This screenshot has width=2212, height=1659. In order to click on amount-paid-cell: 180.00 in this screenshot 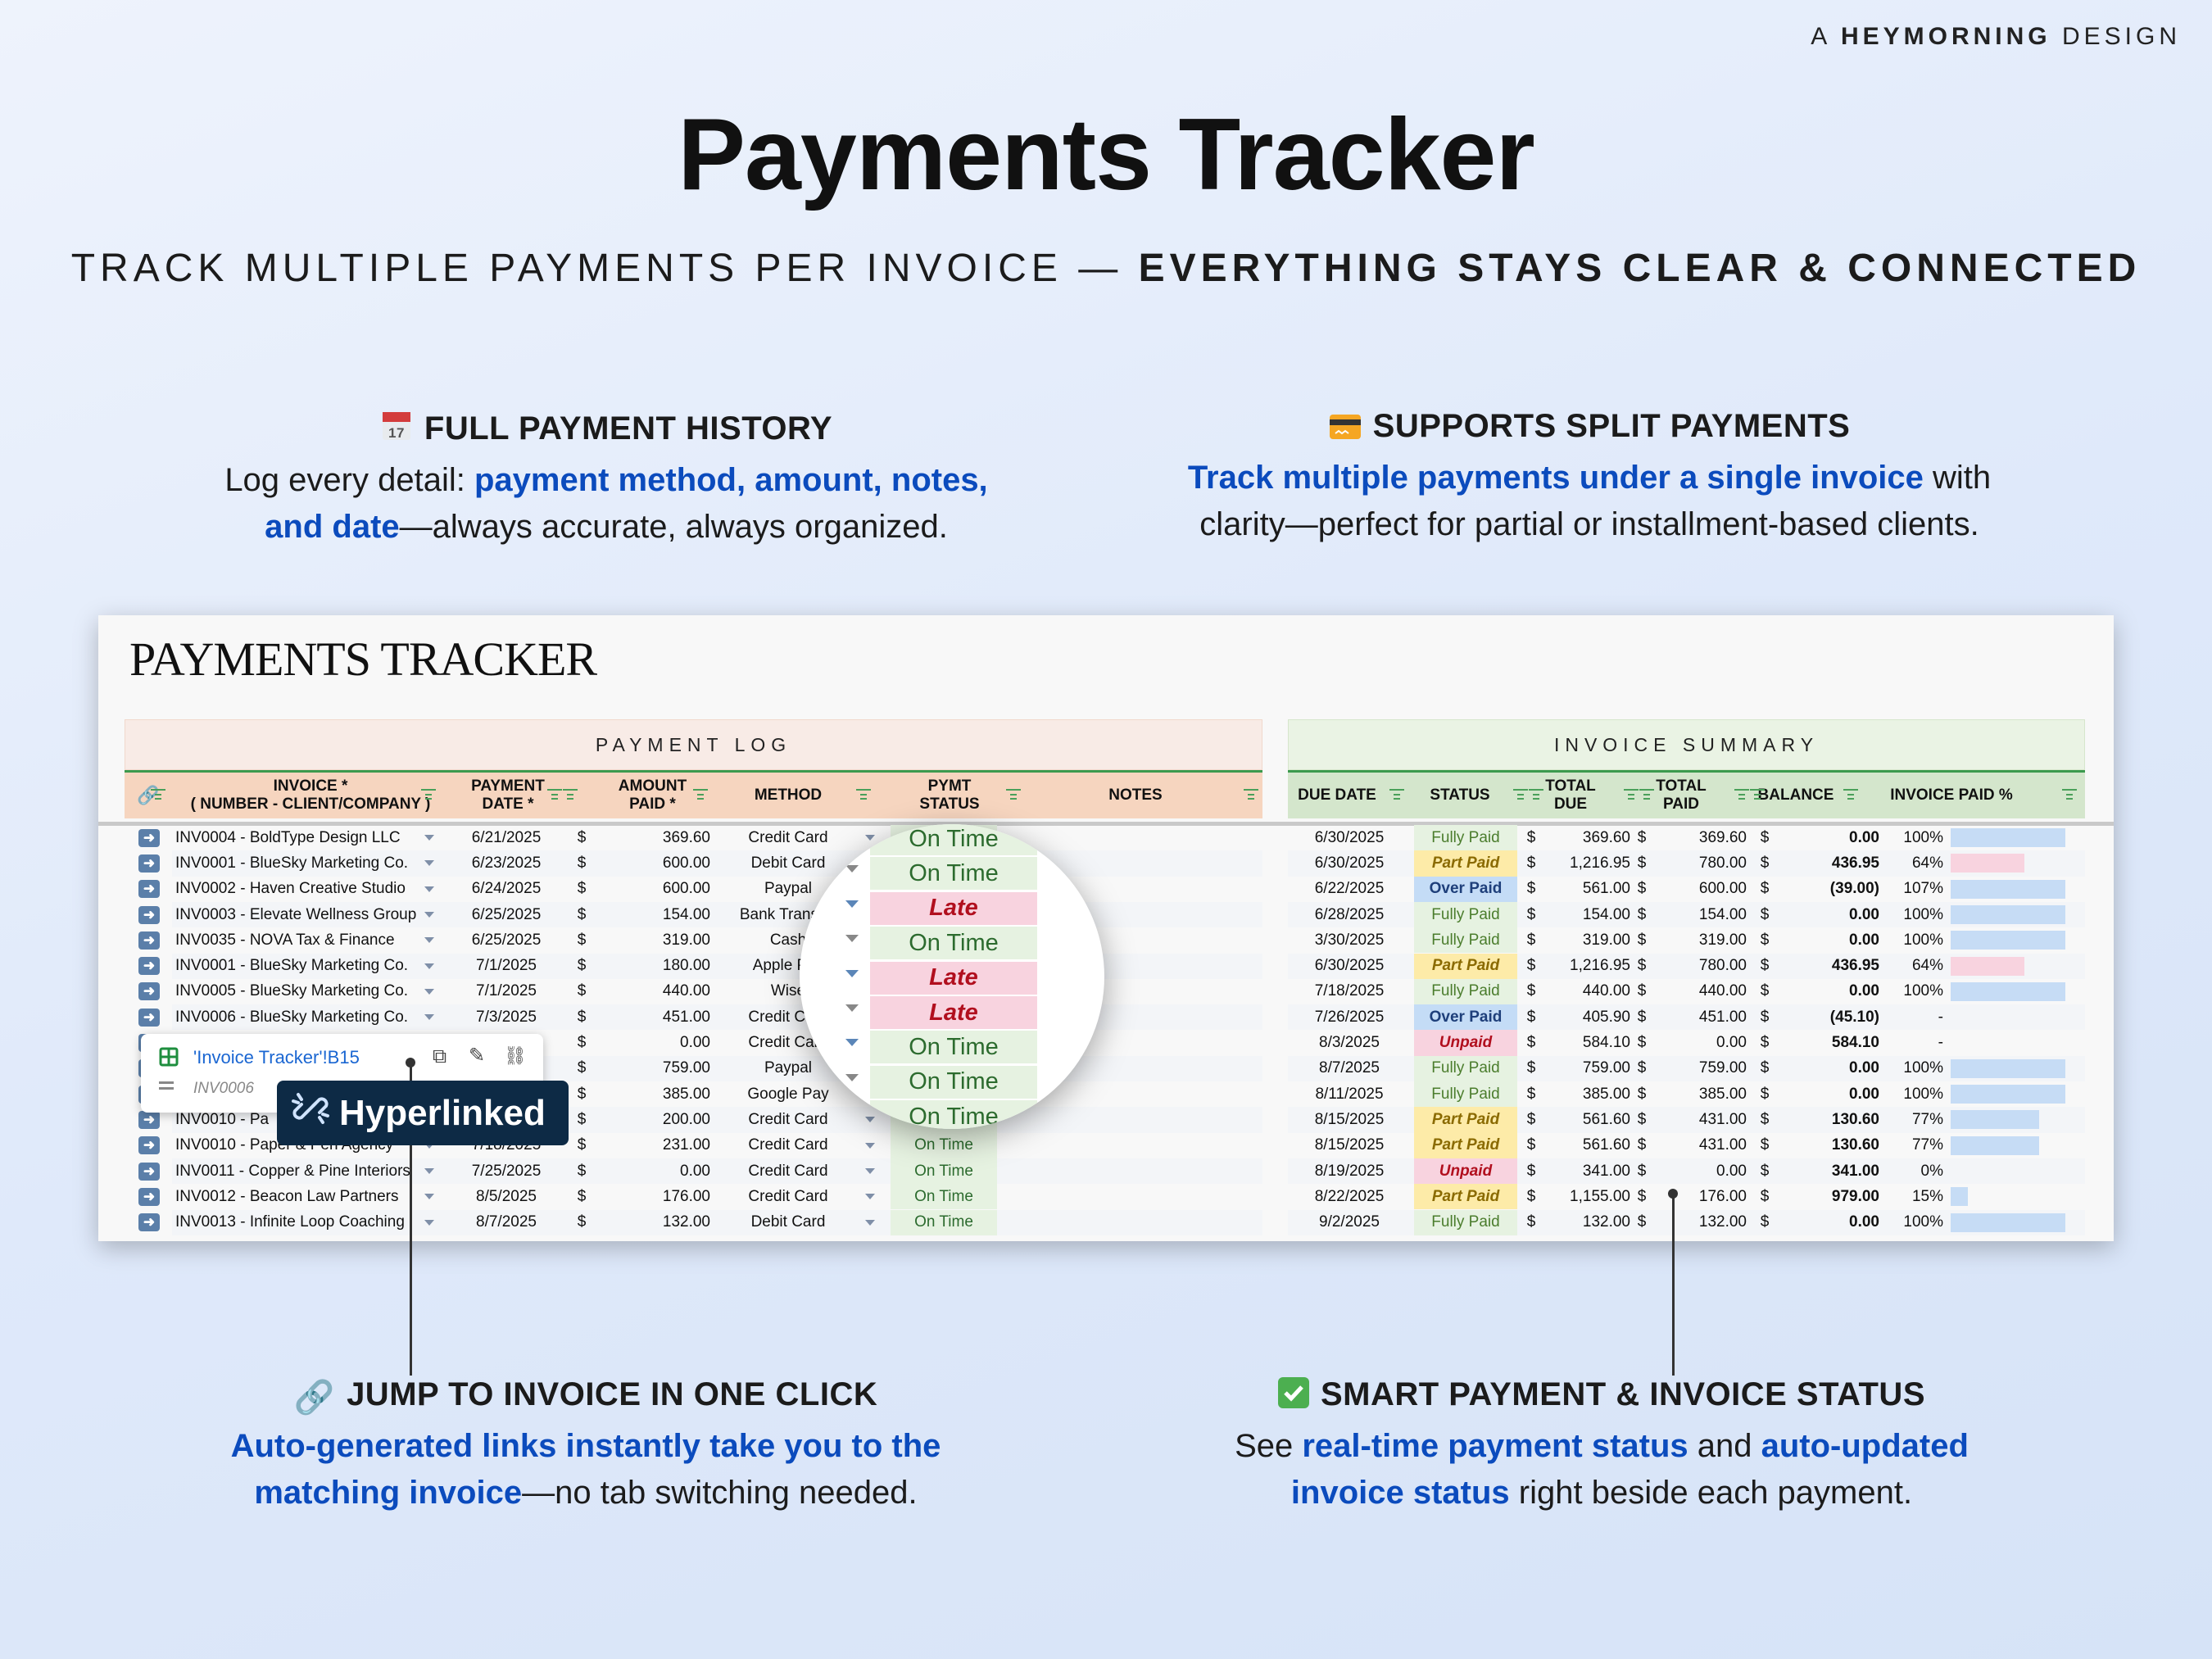, I will do `click(686, 966)`.